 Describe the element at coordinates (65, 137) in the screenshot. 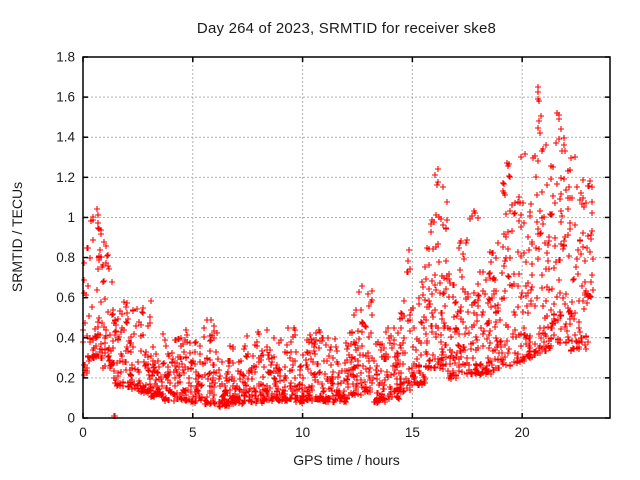

I see `y-tick-label: 1.4` at that location.